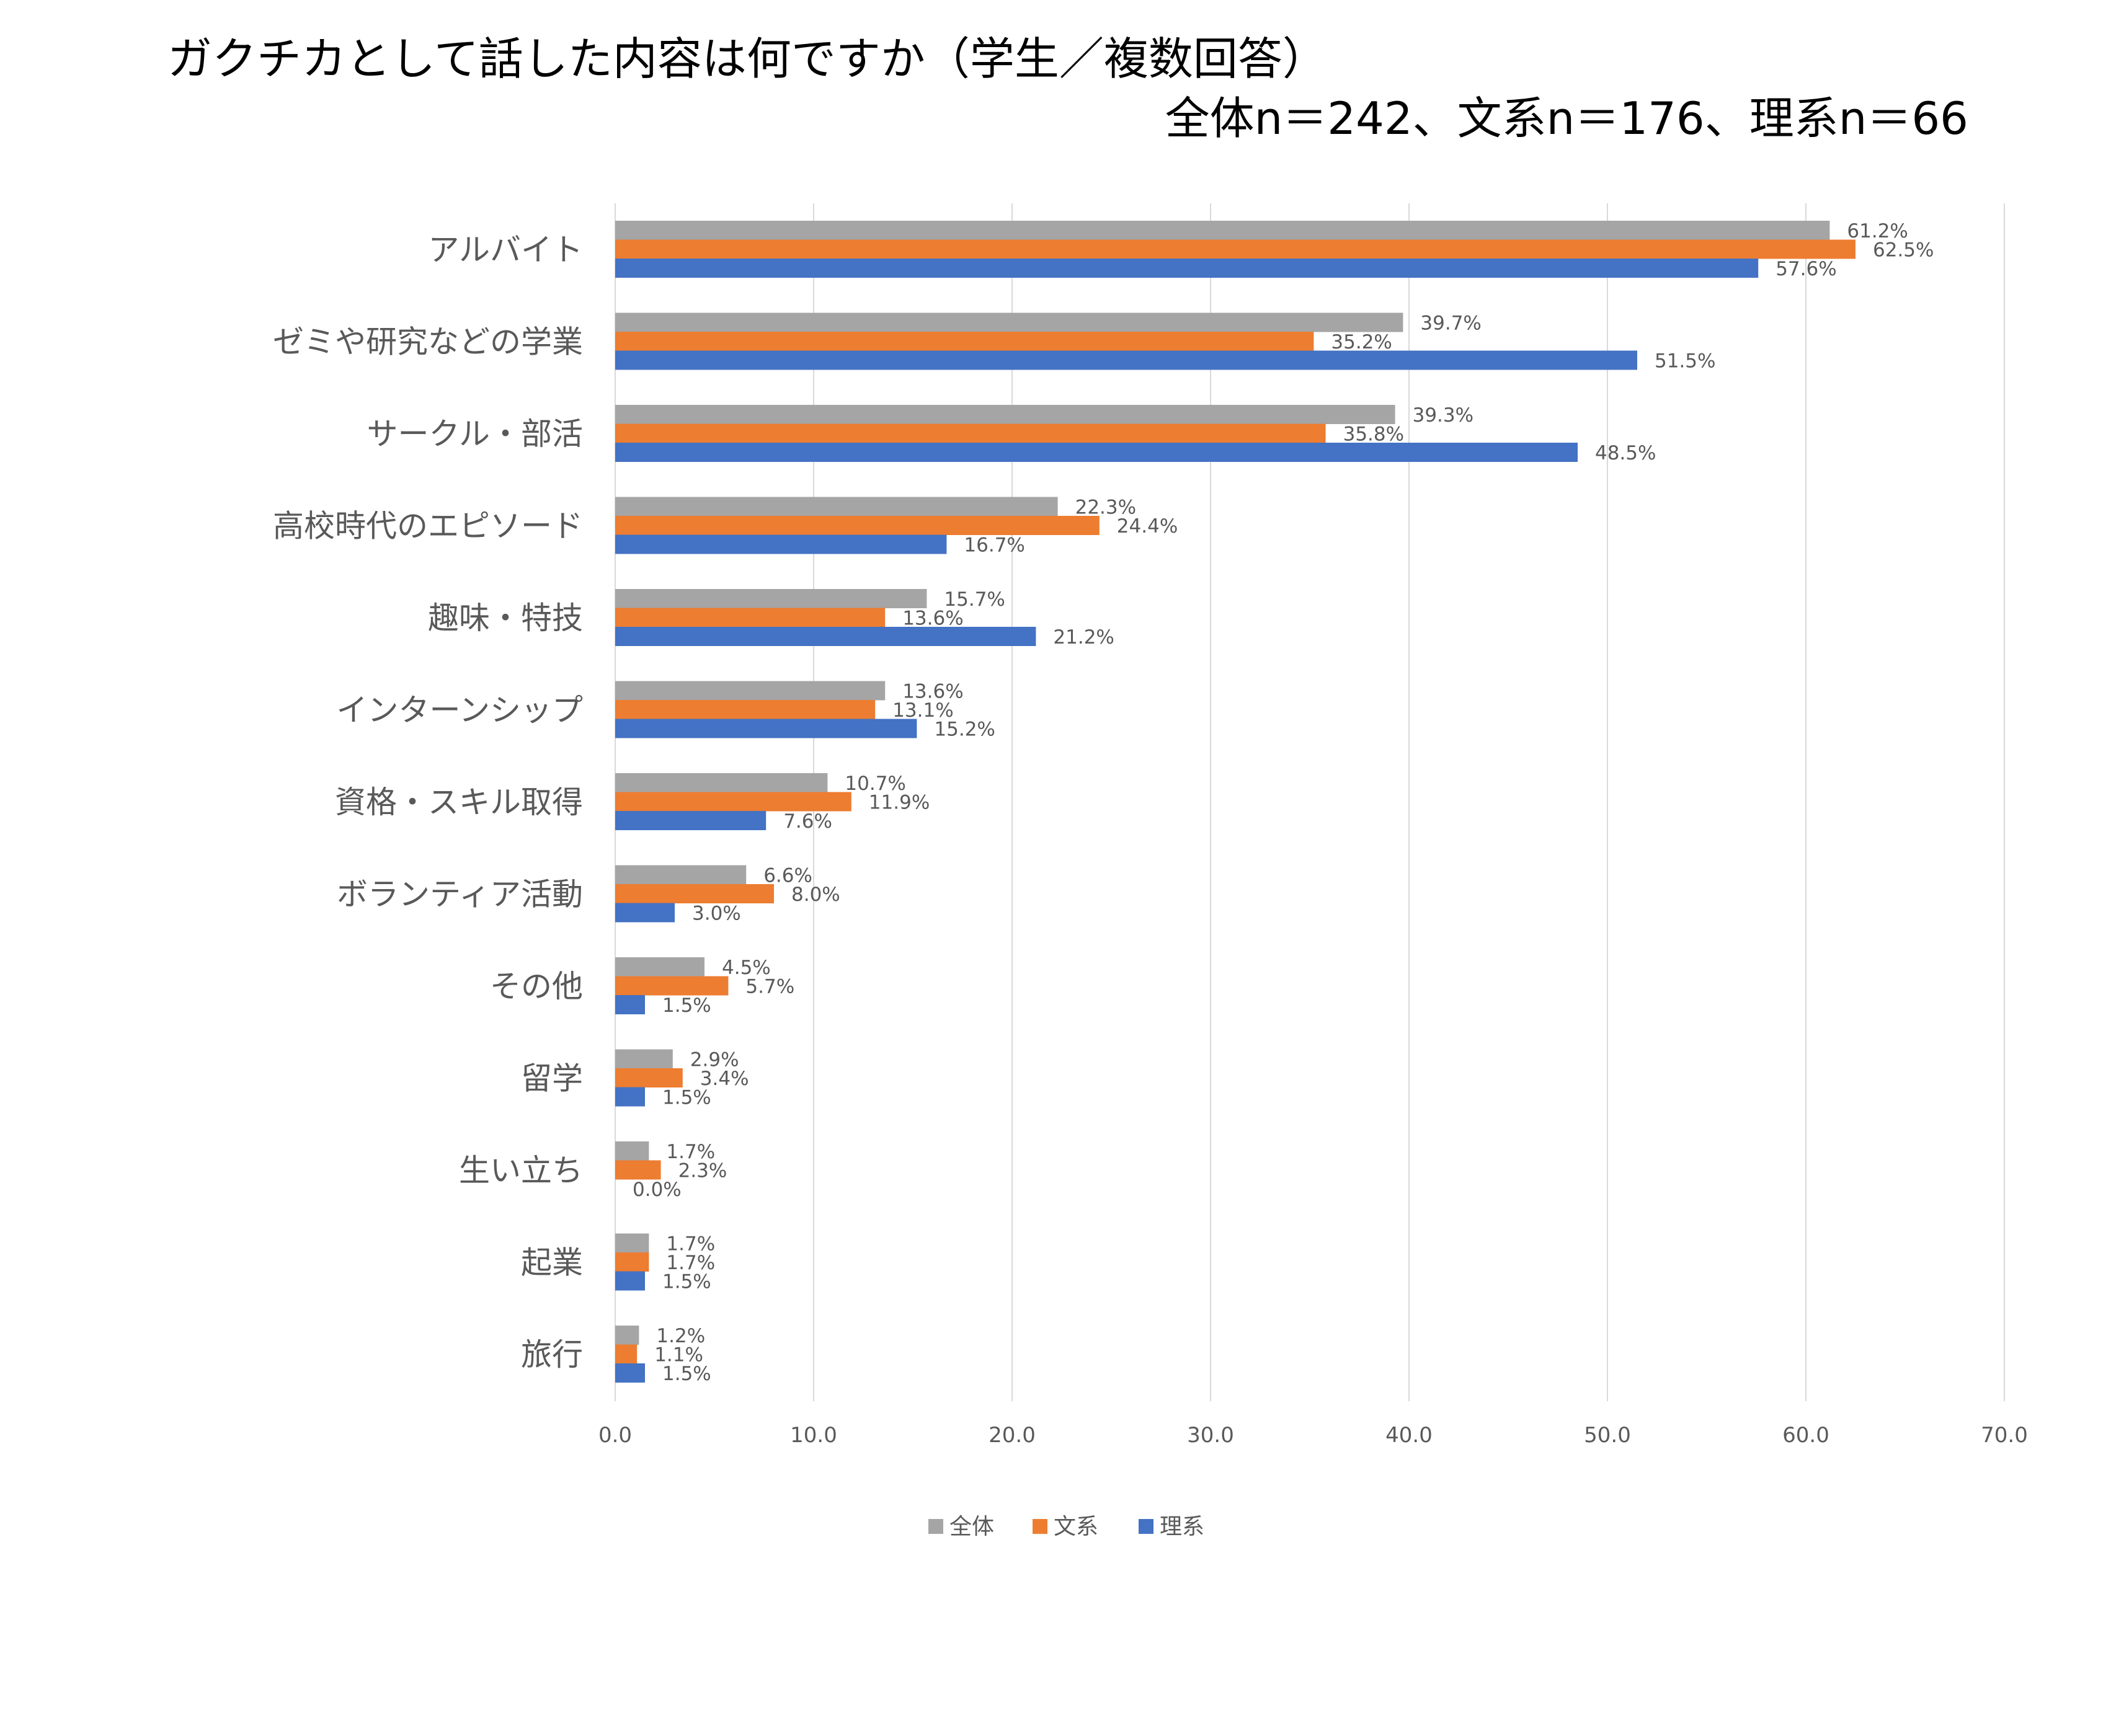 The image size is (2111, 1736). What do you see at coordinates (521, 1171) in the screenshot?
I see `category-label: 生い立ち` at bounding box center [521, 1171].